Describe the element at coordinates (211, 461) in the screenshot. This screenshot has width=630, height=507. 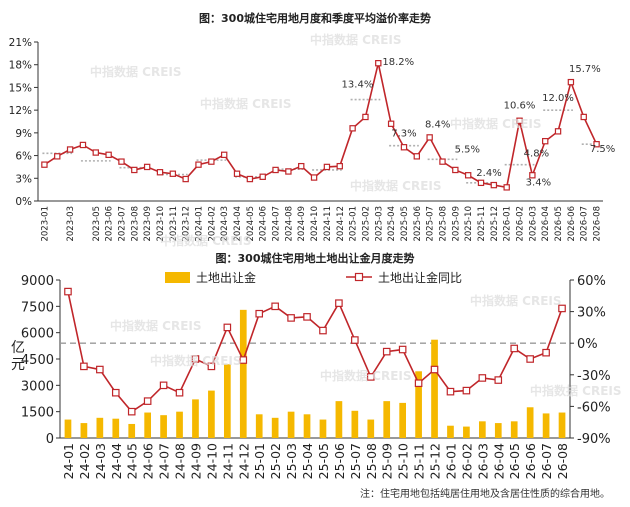
I see `chart2-x-tick-label: 24-10` at that location.